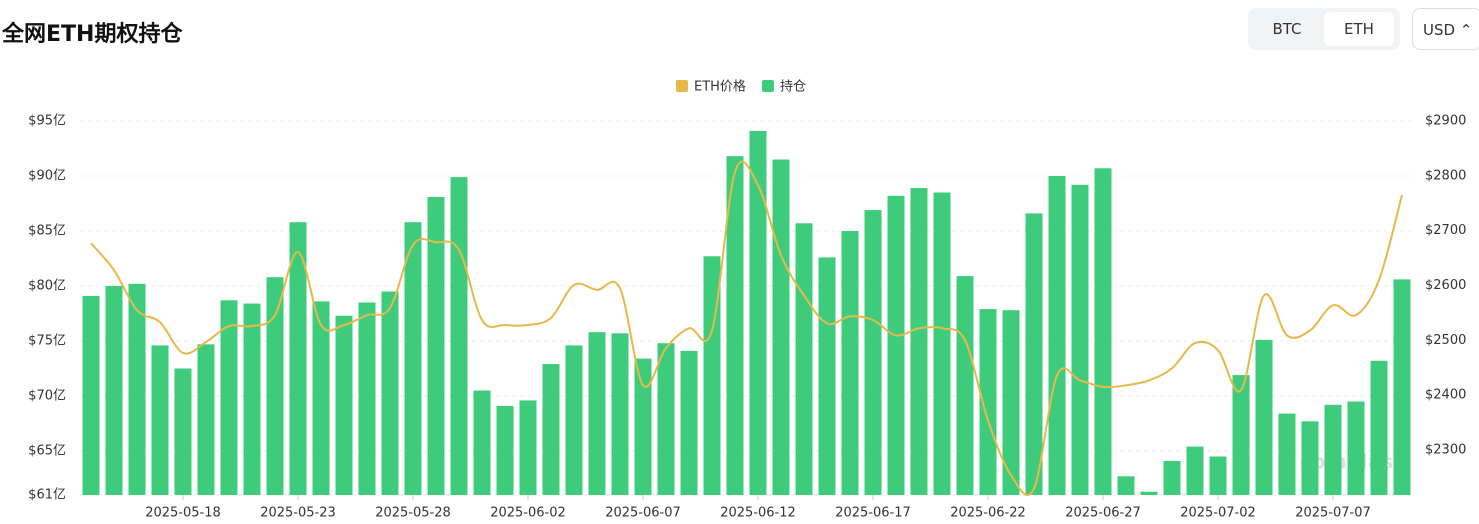 The image size is (1479, 524). Describe the element at coordinates (1445, 395) in the screenshot. I see `y2-tick-label: $2400` at that location.